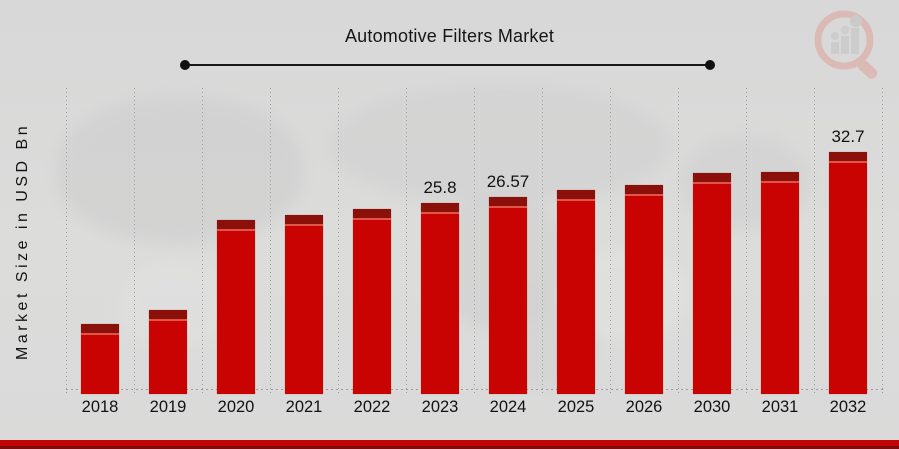 This screenshot has height=449, width=899. What do you see at coordinates (848, 407) in the screenshot?
I see `x-tick-label-2032: 2032` at bounding box center [848, 407].